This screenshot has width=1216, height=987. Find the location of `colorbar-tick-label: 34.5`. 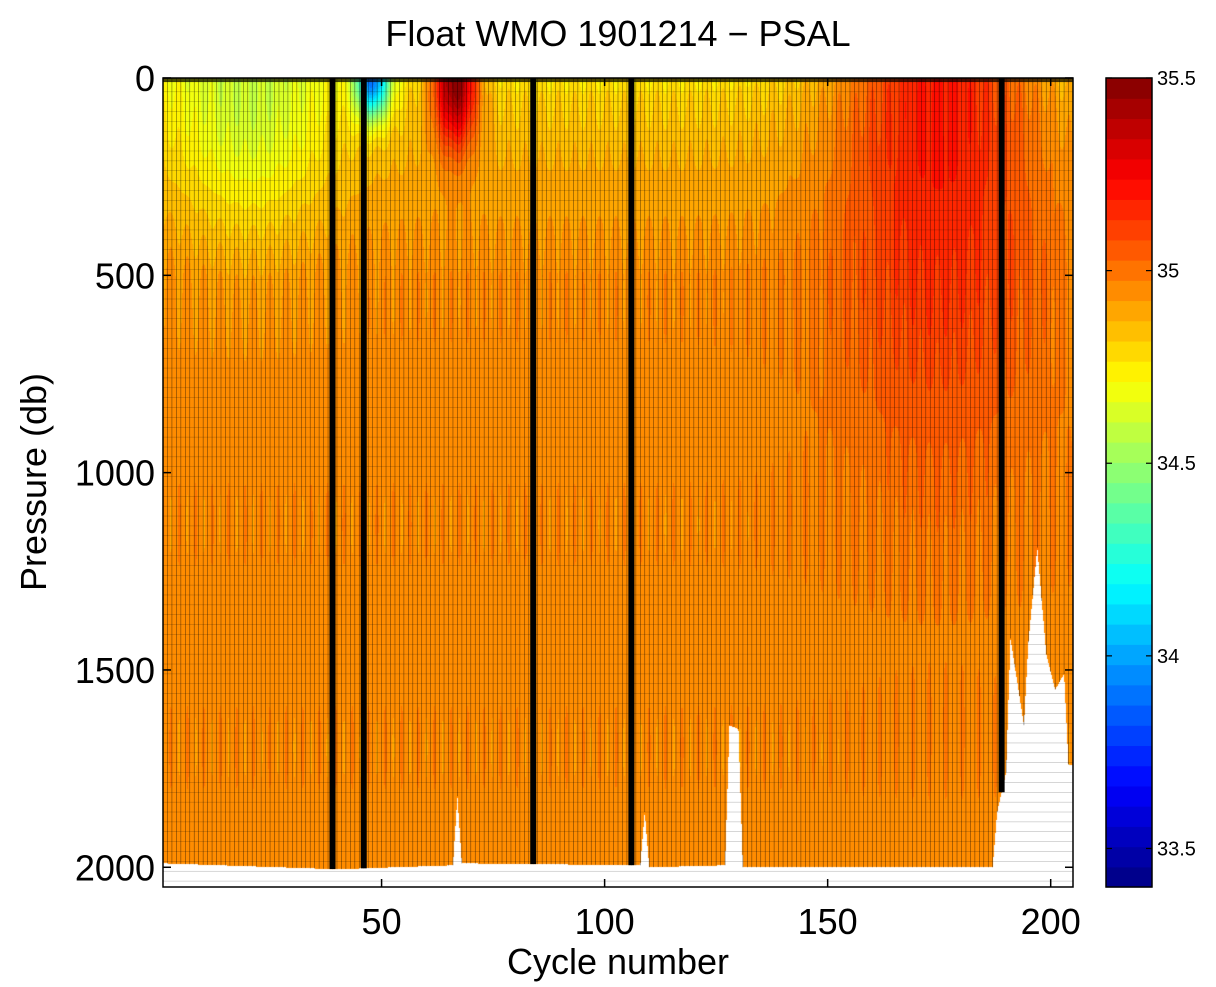

colorbar-tick-label: 34.5 is located at coordinates (1176, 464).